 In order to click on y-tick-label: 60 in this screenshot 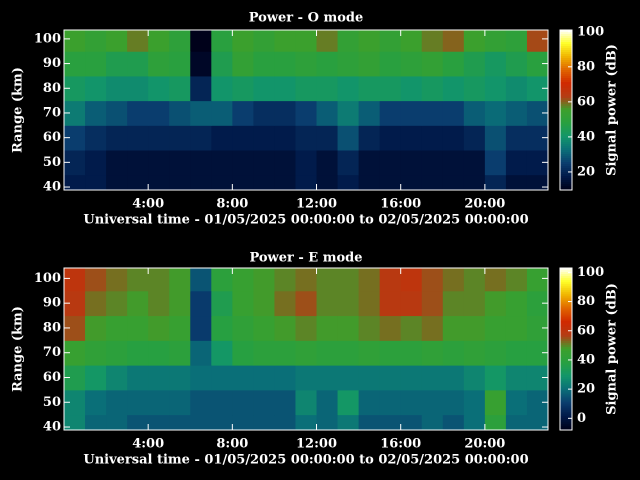, I will do `click(52, 377)`.